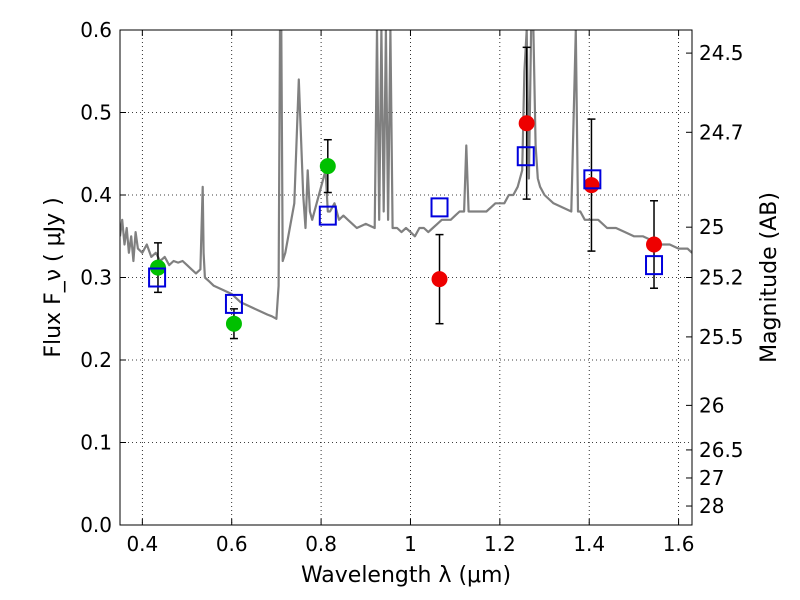 The height and width of the screenshot is (600, 800). I want to click on right-tick-label: 26.5, so click(721, 450).